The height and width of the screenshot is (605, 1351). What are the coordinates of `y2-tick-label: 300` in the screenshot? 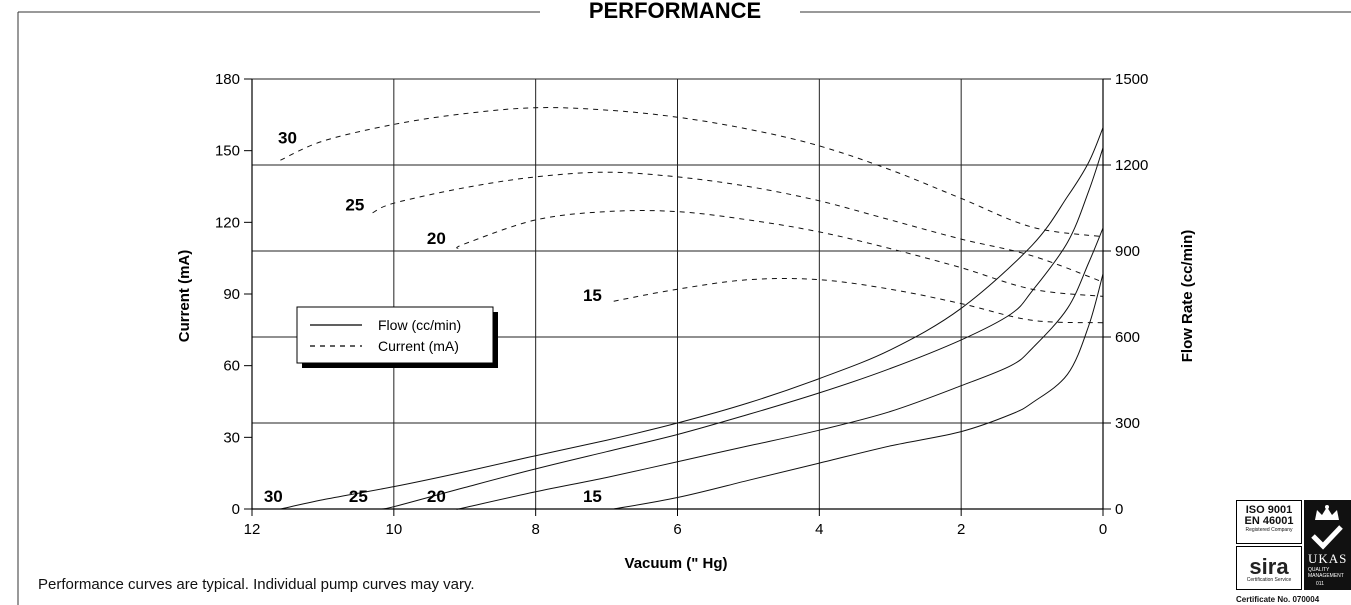 It's located at (1127, 423).